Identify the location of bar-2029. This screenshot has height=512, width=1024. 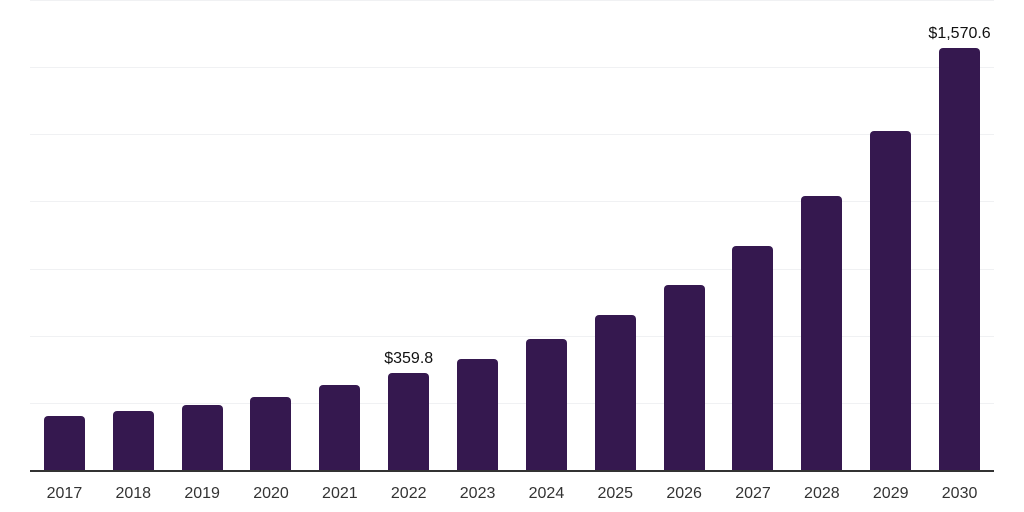
(891, 300).